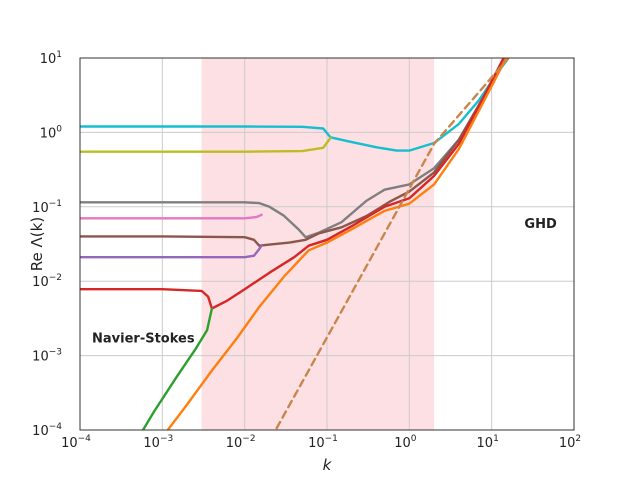 The height and width of the screenshot is (480, 640). What do you see at coordinates (47, 281) in the screenshot?
I see `y-tick-label: 10⁻²` at bounding box center [47, 281].